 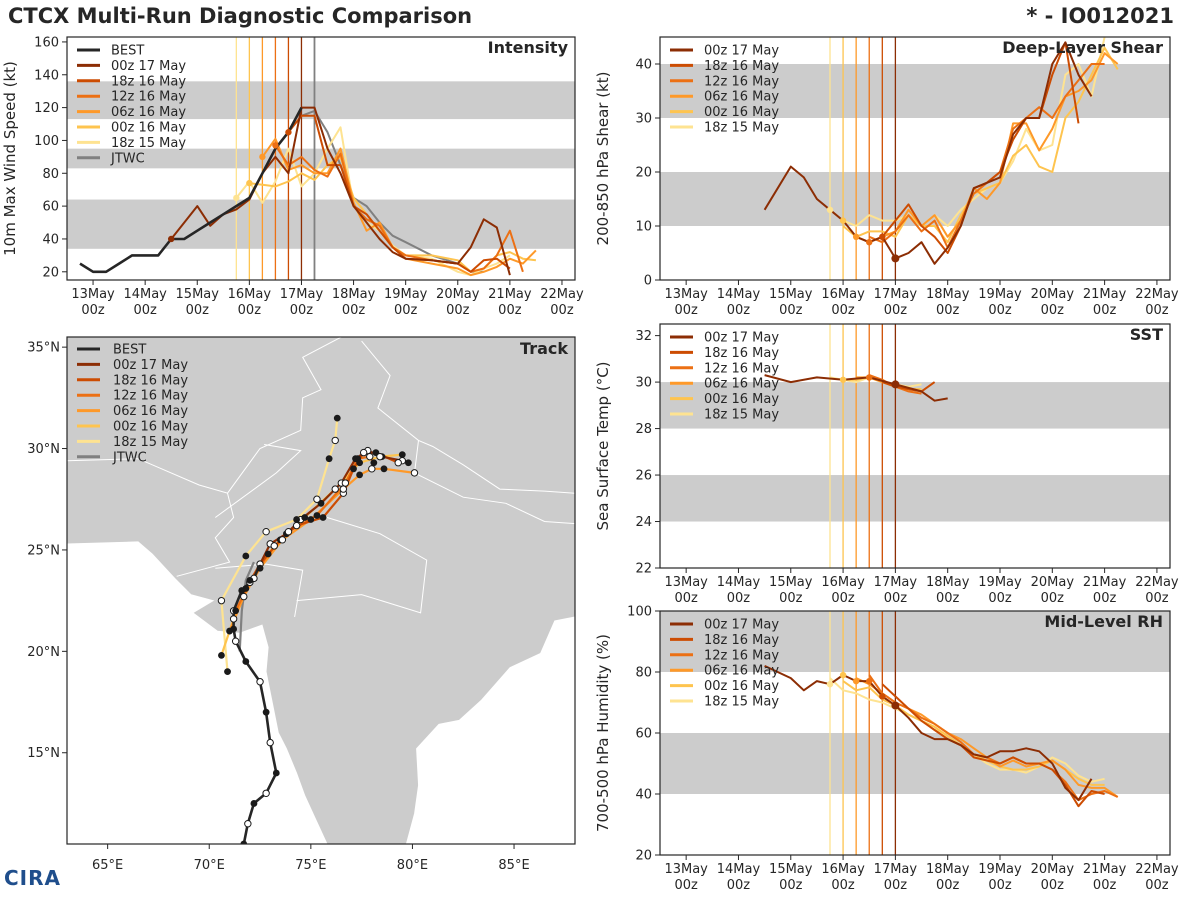 I want to click on track-legend-label: 18z 15 May, so click(x=150, y=442).